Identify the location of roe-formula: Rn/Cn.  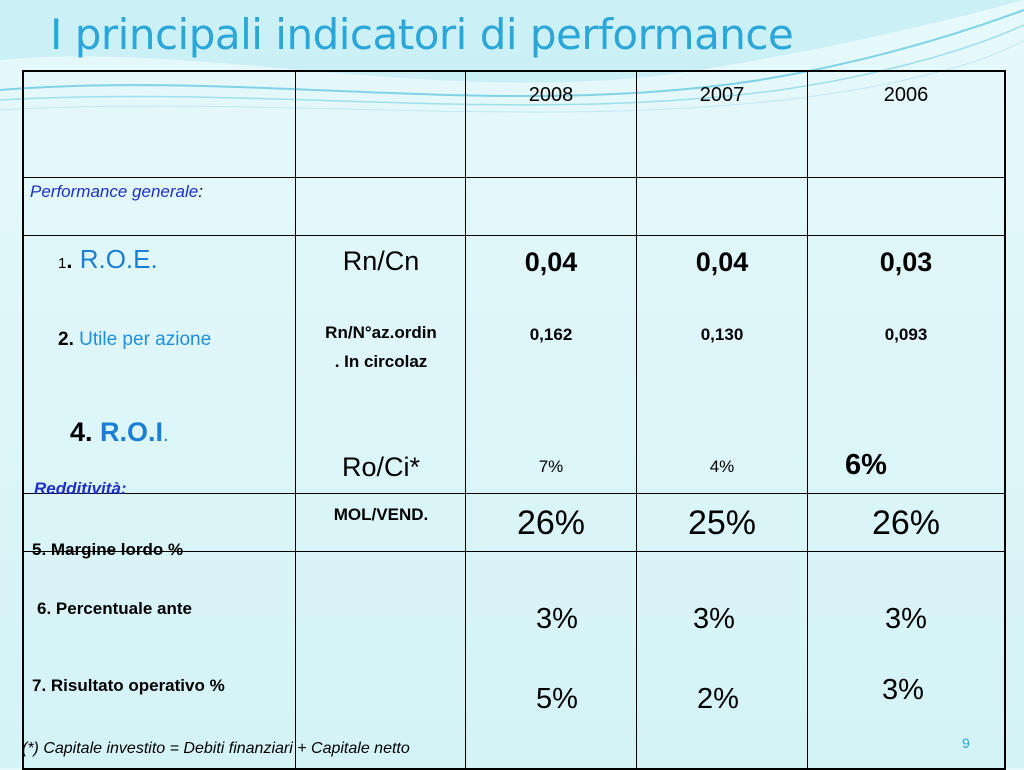
(381, 261).